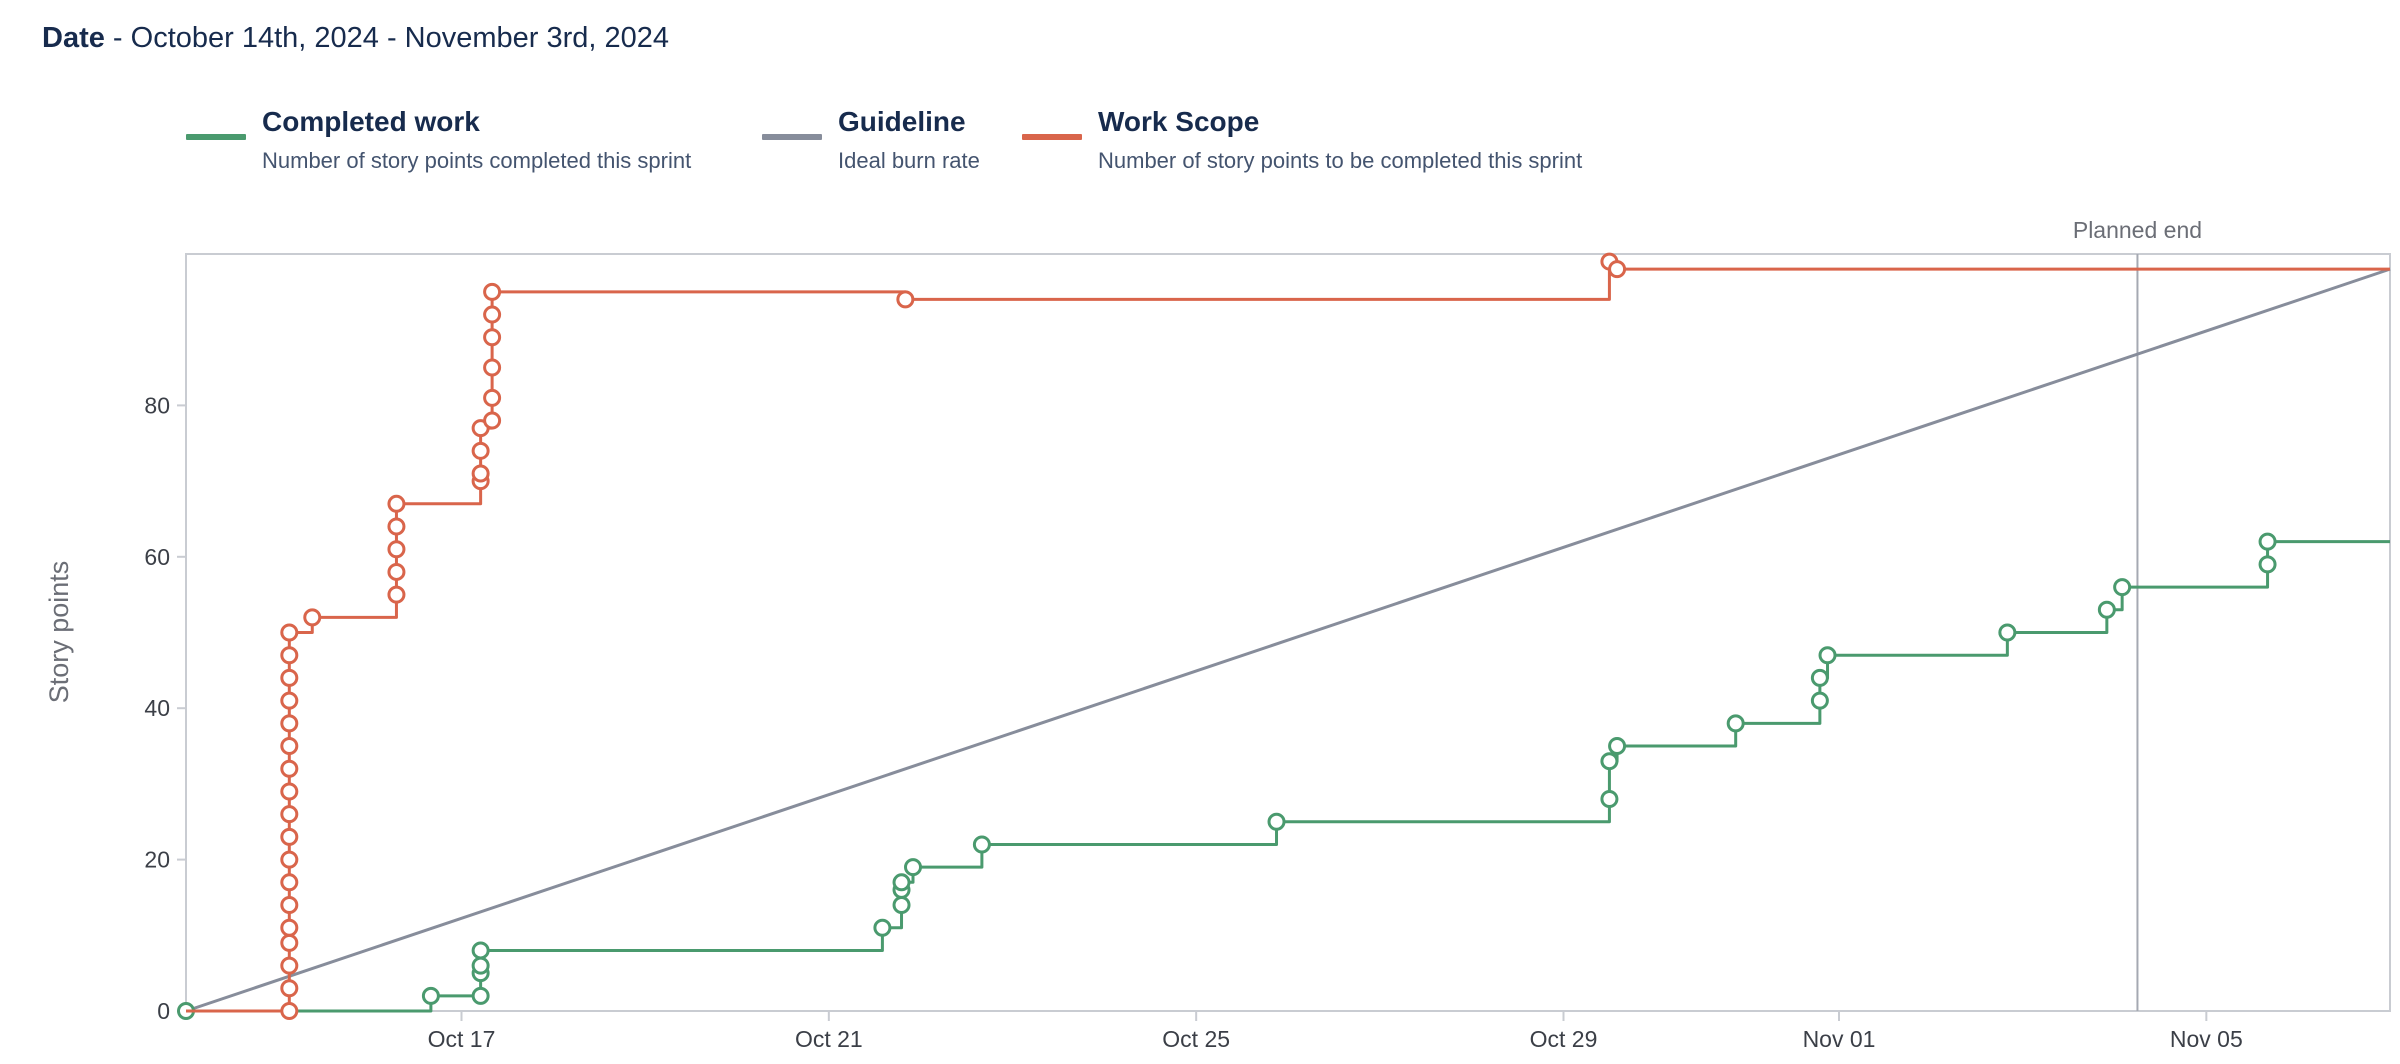  Describe the element at coordinates (2137, 614) in the screenshot. I see `annotations: Planned end` at that location.